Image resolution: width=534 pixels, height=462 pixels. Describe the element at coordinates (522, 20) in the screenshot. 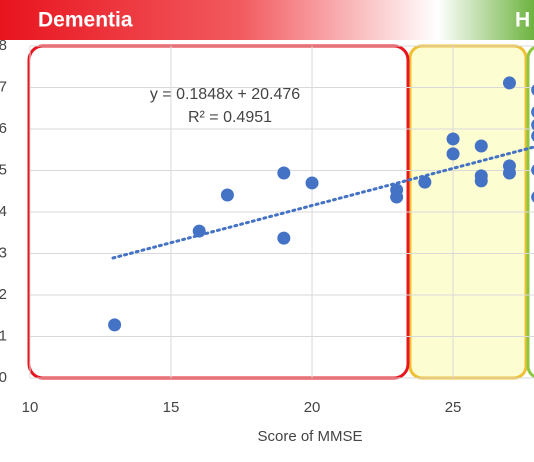

I see `header-right: H` at that location.